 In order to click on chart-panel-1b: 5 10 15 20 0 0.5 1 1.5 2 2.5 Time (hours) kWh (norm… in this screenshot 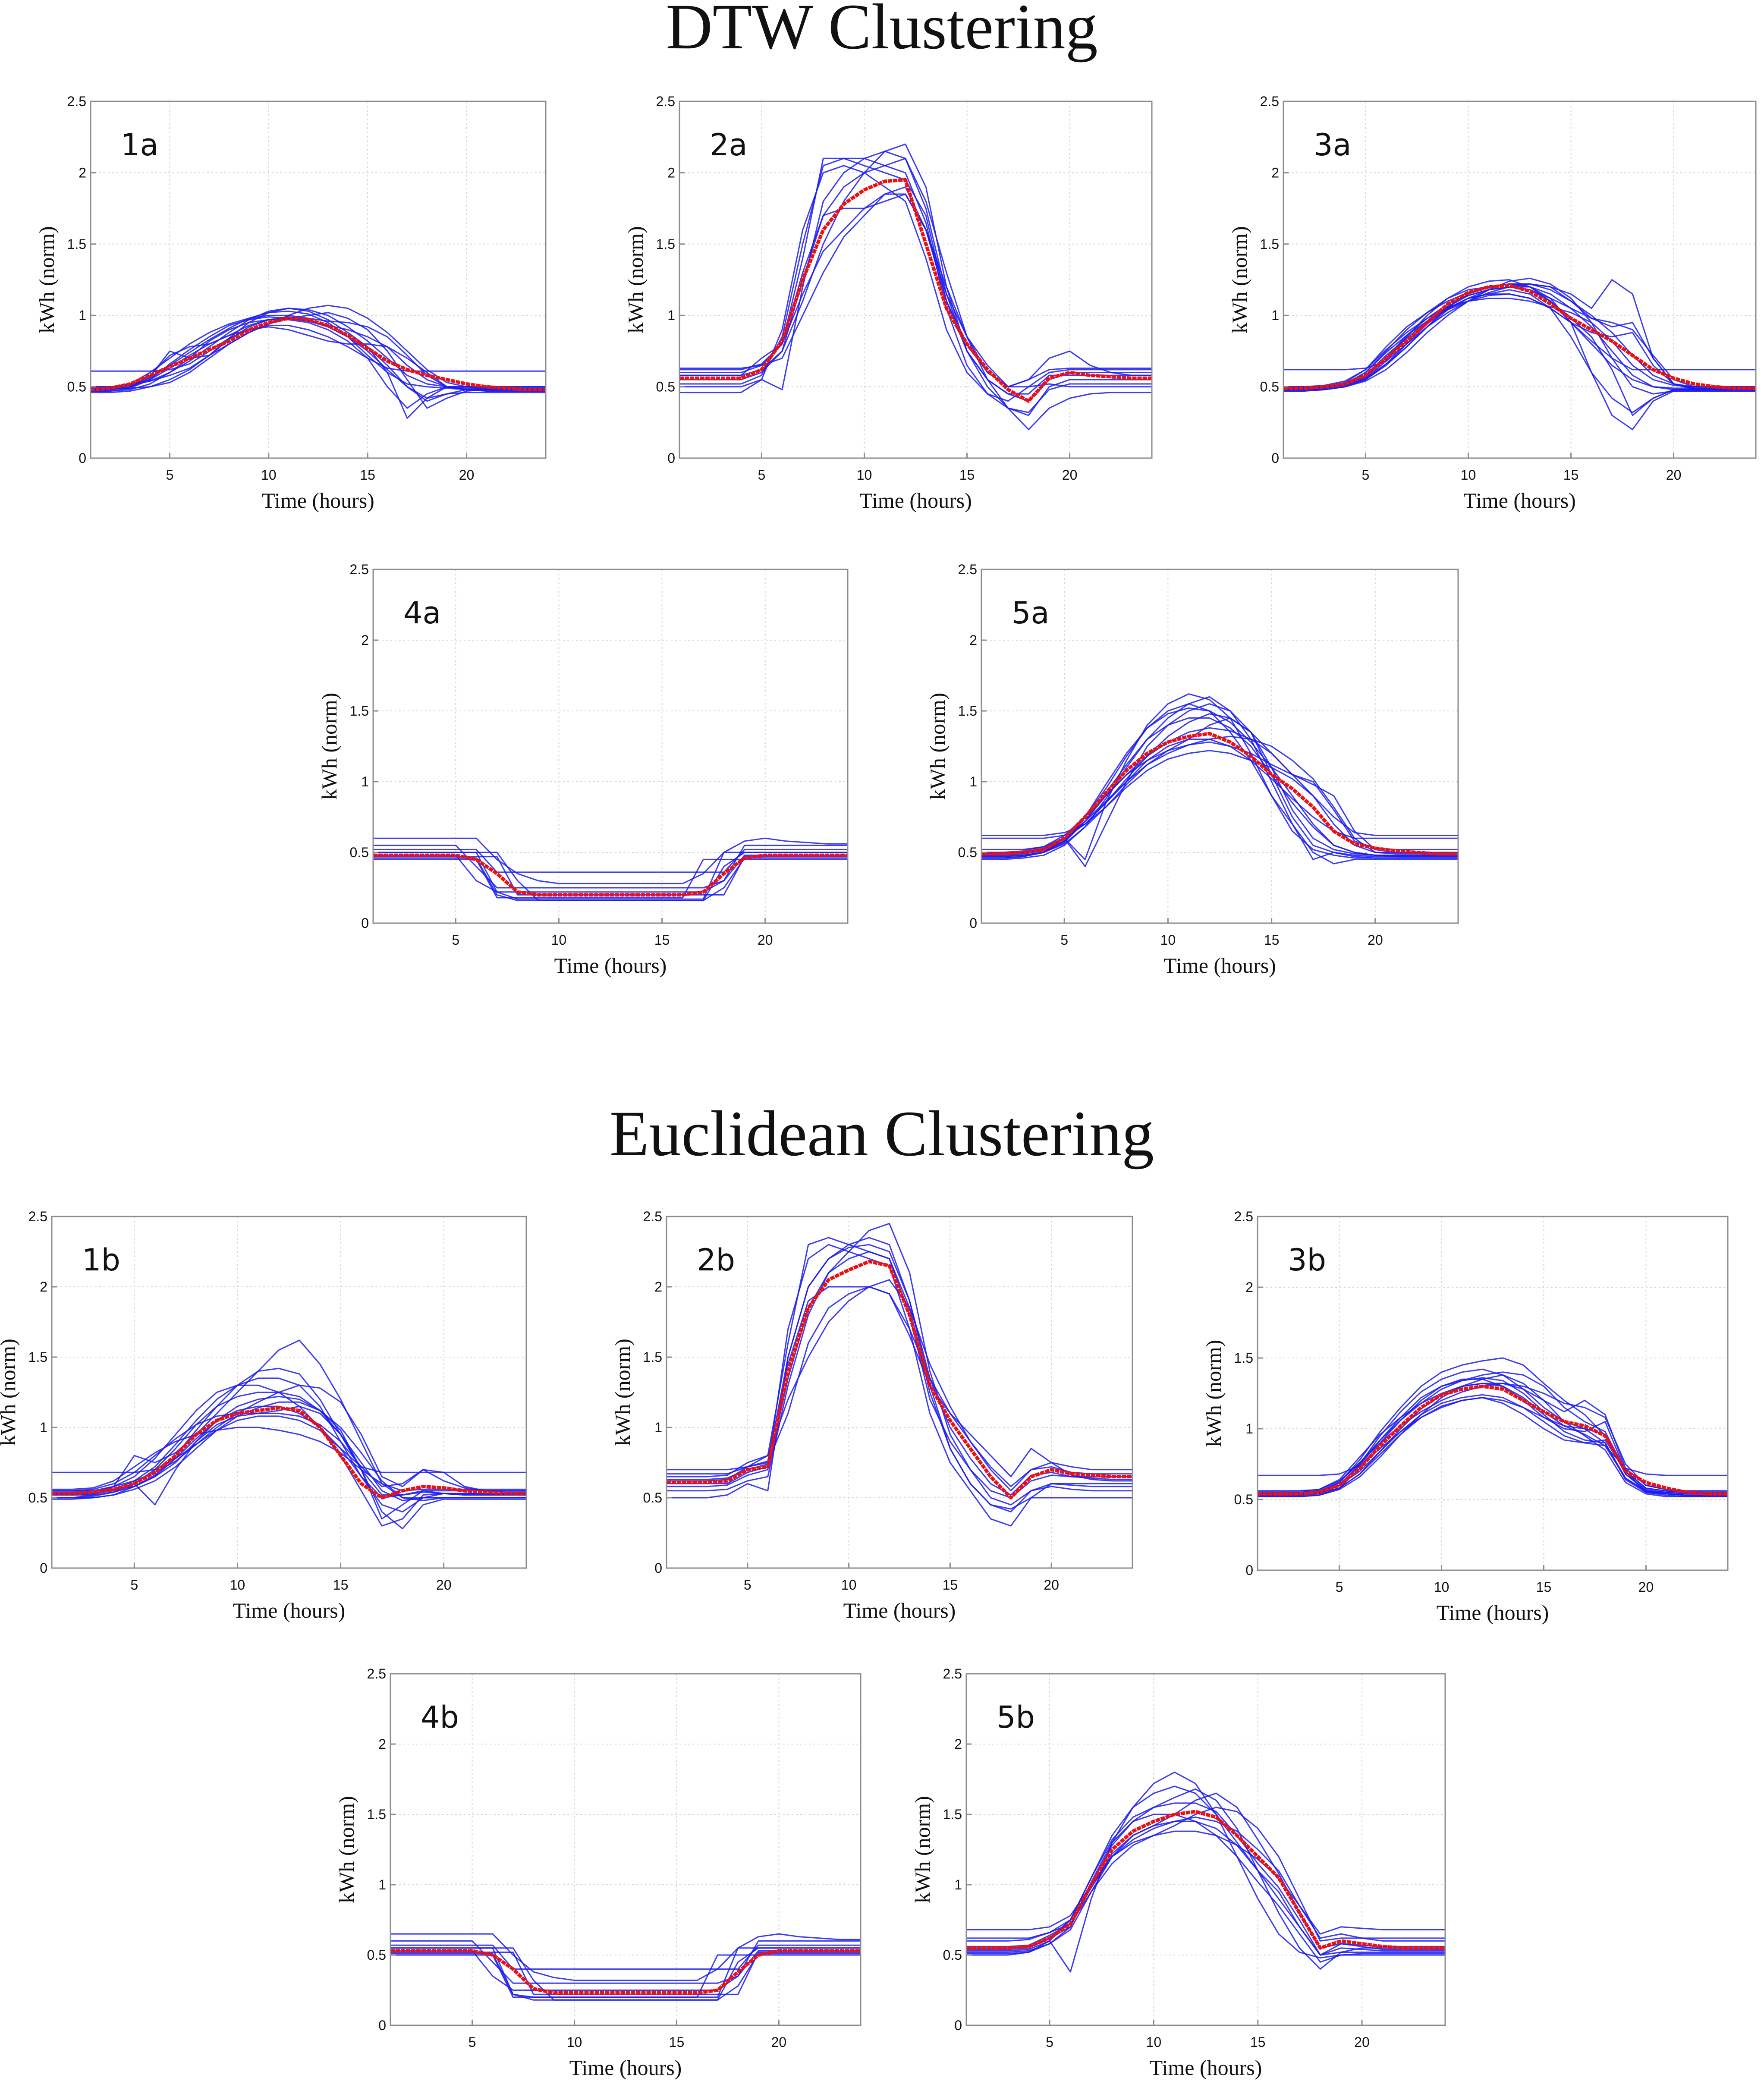, I will do `click(263, 1415)`.